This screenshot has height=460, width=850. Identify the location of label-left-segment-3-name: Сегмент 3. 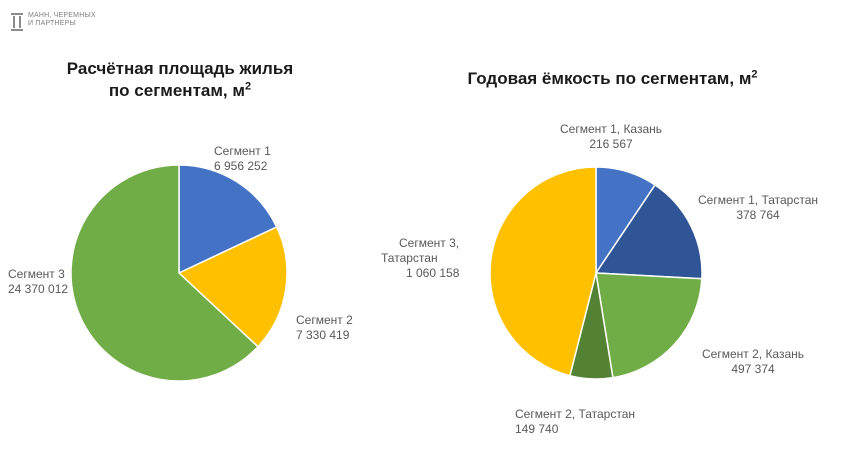
(36, 274).